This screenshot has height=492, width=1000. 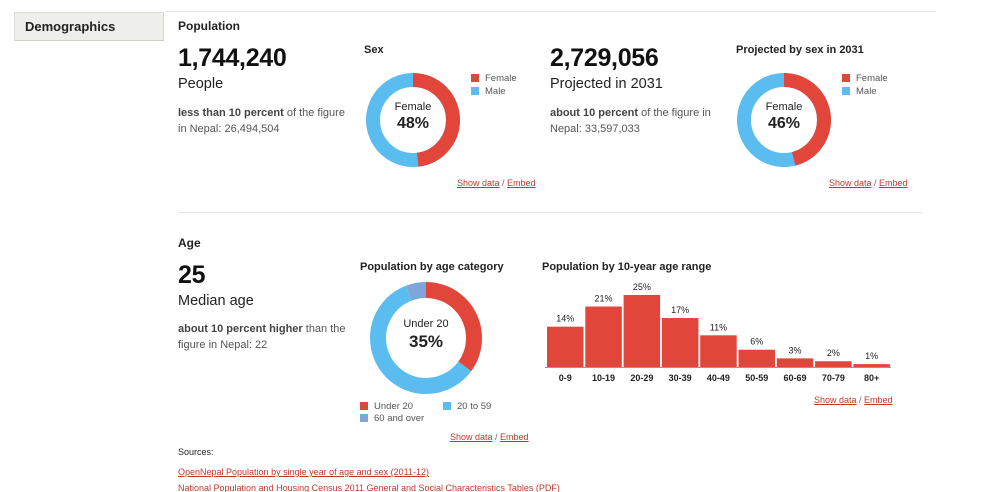 I want to click on age-donut-center: Under 20 35%, so click(x=426, y=335).